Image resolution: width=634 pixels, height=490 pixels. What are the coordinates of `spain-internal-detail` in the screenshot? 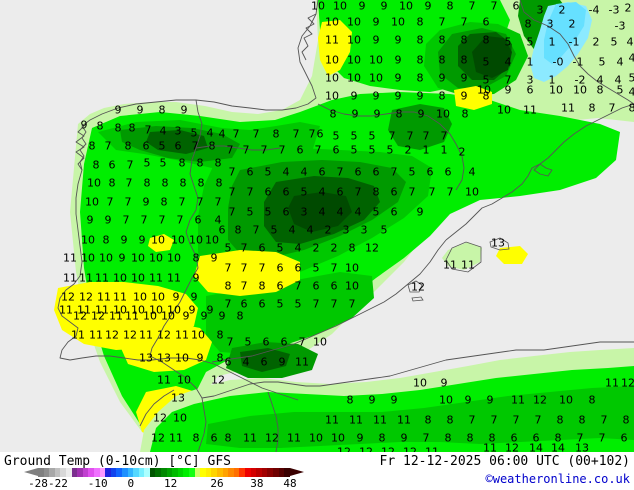 It's located at (387, 124).